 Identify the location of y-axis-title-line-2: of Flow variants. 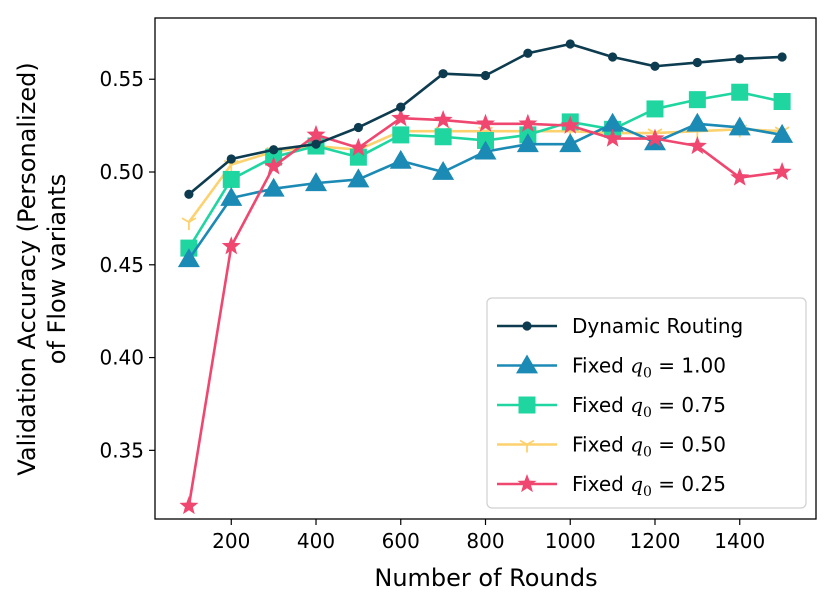
(57, 269).